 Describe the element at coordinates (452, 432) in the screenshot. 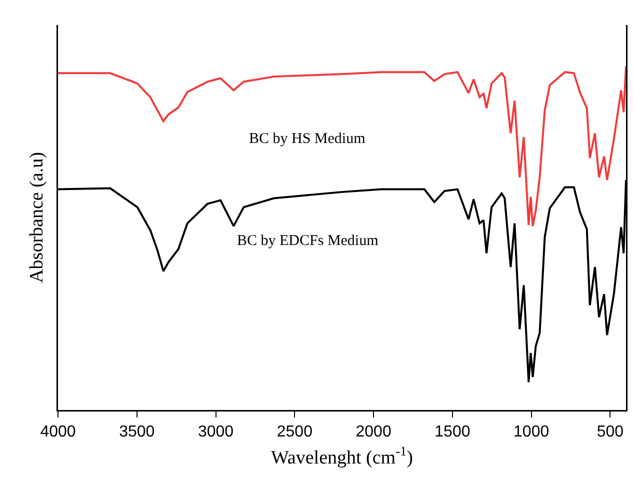

I see `x-tick-label: 1500` at that location.